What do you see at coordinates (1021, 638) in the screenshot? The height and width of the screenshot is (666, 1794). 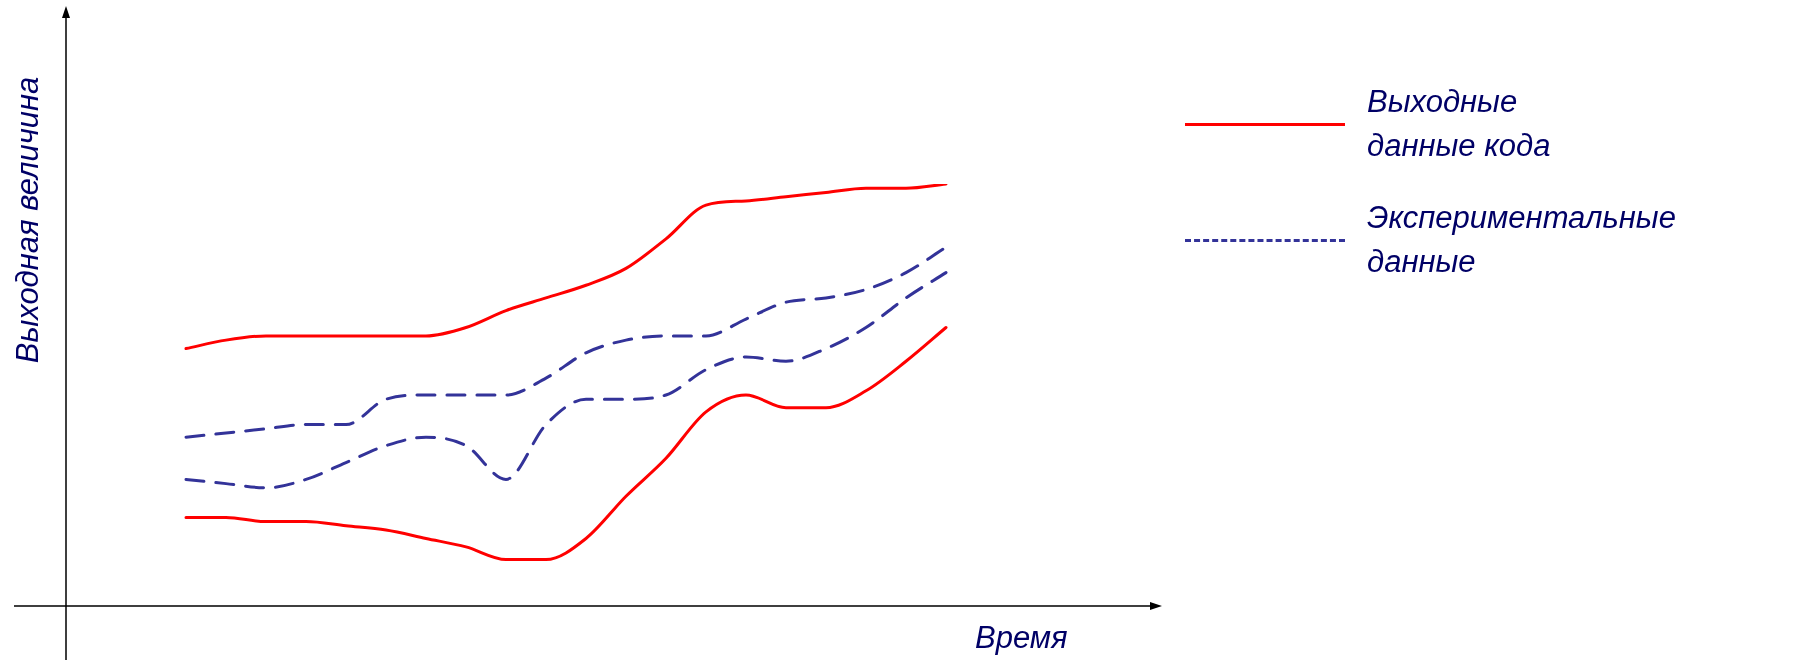 I see `x-axis-title: Время` at bounding box center [1021, 638].